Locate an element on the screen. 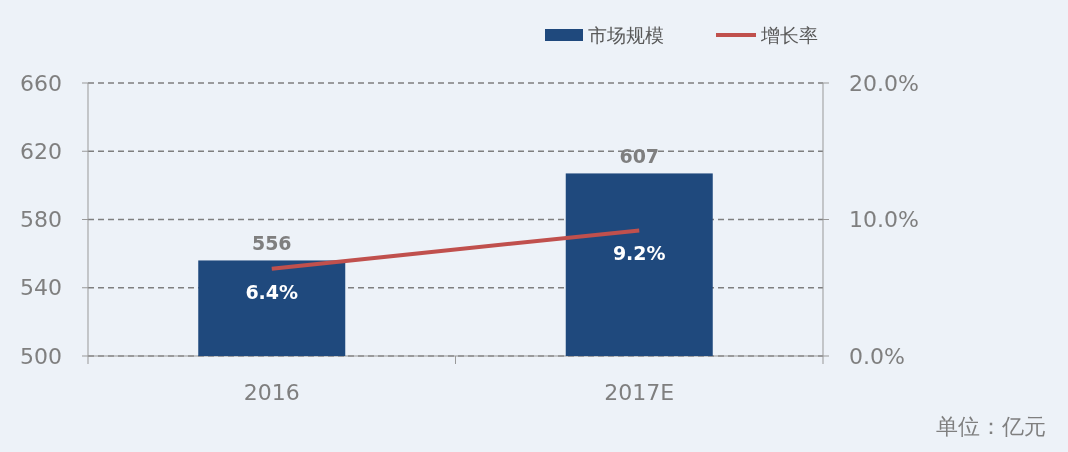 The width and height of the screenshot is (1068, 452). data-label: 556 is located at coordinates (271, 243).